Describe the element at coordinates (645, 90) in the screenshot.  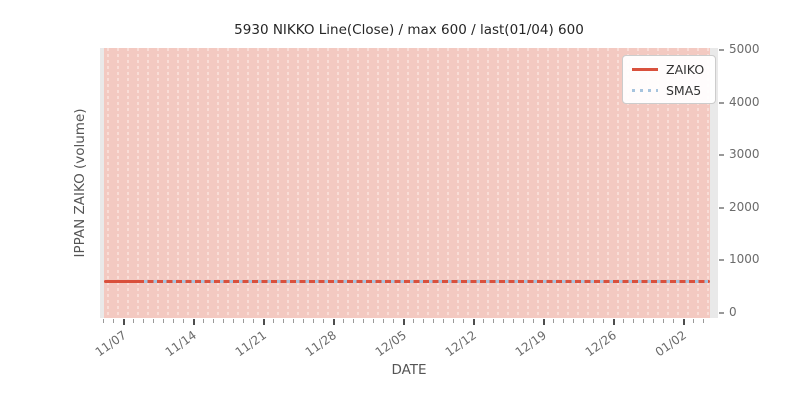
I see `sma5-line-swatch` at that location.